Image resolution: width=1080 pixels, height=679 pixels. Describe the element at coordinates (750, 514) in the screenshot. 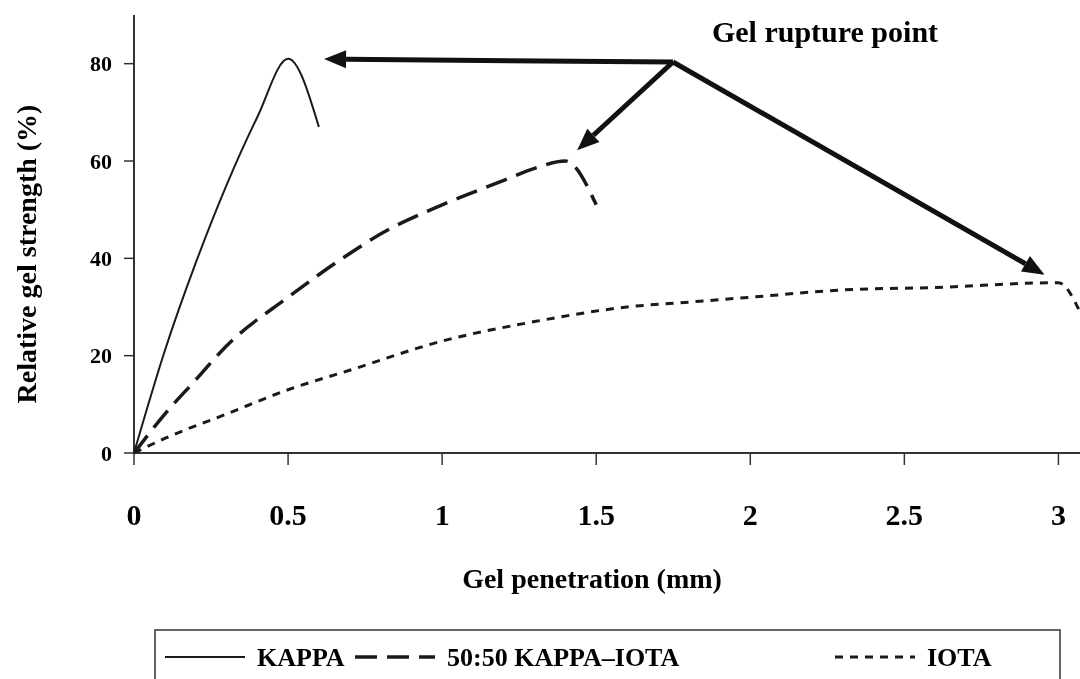

I see `x-tick-label: 2` at that location.